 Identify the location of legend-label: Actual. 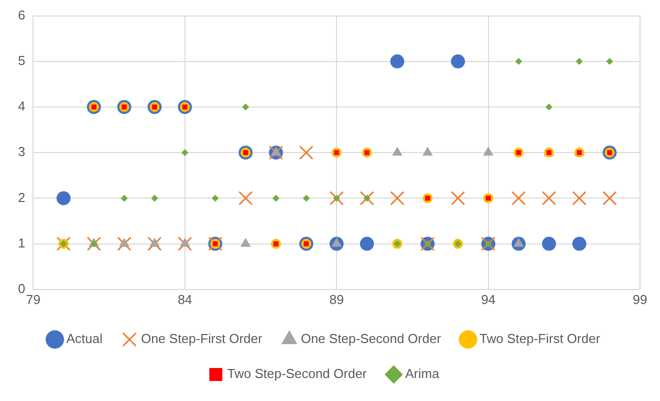
(84, 338).